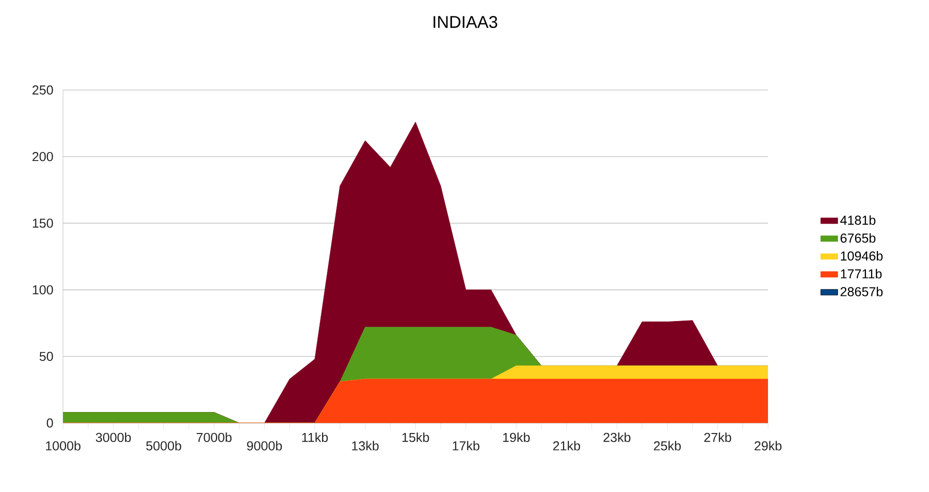  Describe the element at coordinates (42, 90) in the screenshot. I see `y-tick-label: 250` at that location.